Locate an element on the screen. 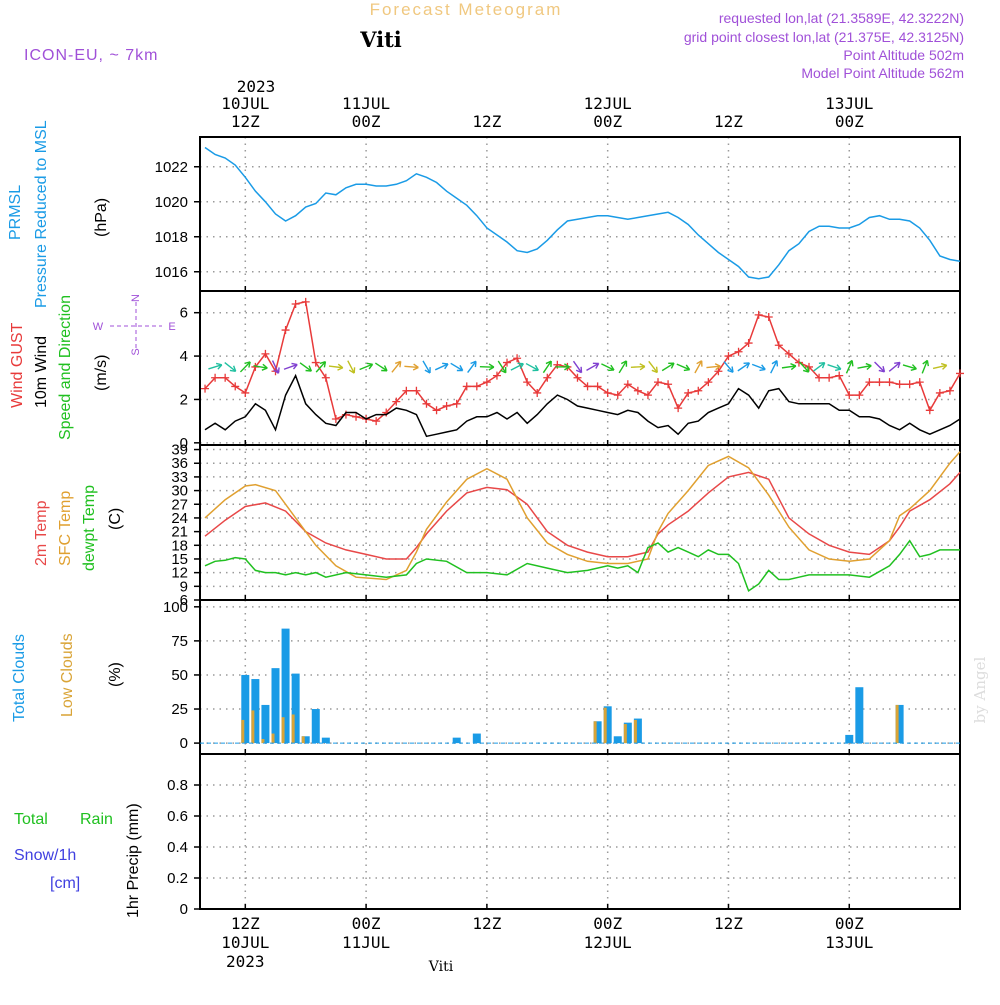  wind10-label: 10m Wind is located at coordinates (41, 372).